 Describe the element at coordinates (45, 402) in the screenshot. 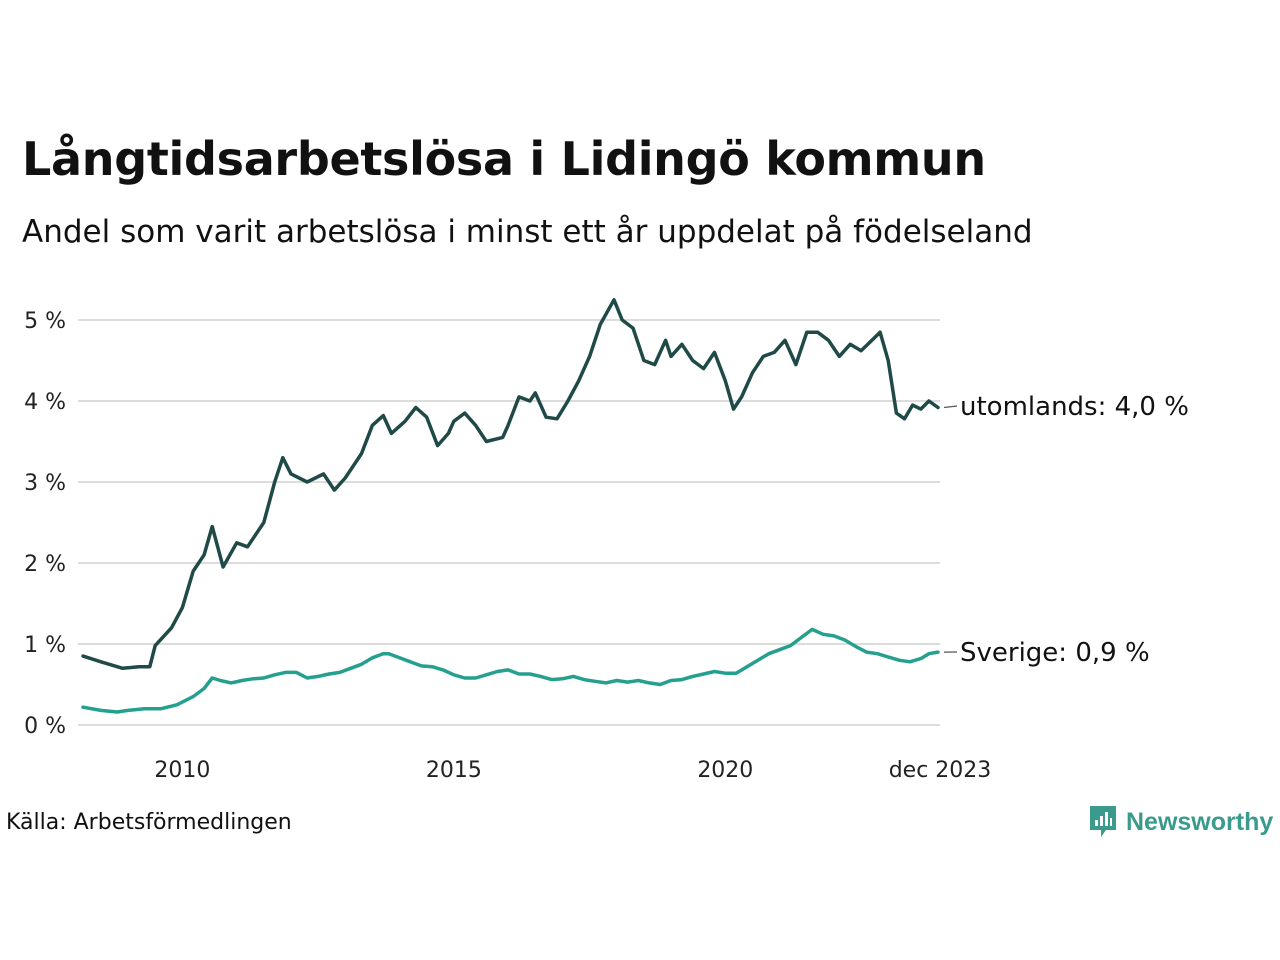

I see `y-tick-label: 4 %` at that location.